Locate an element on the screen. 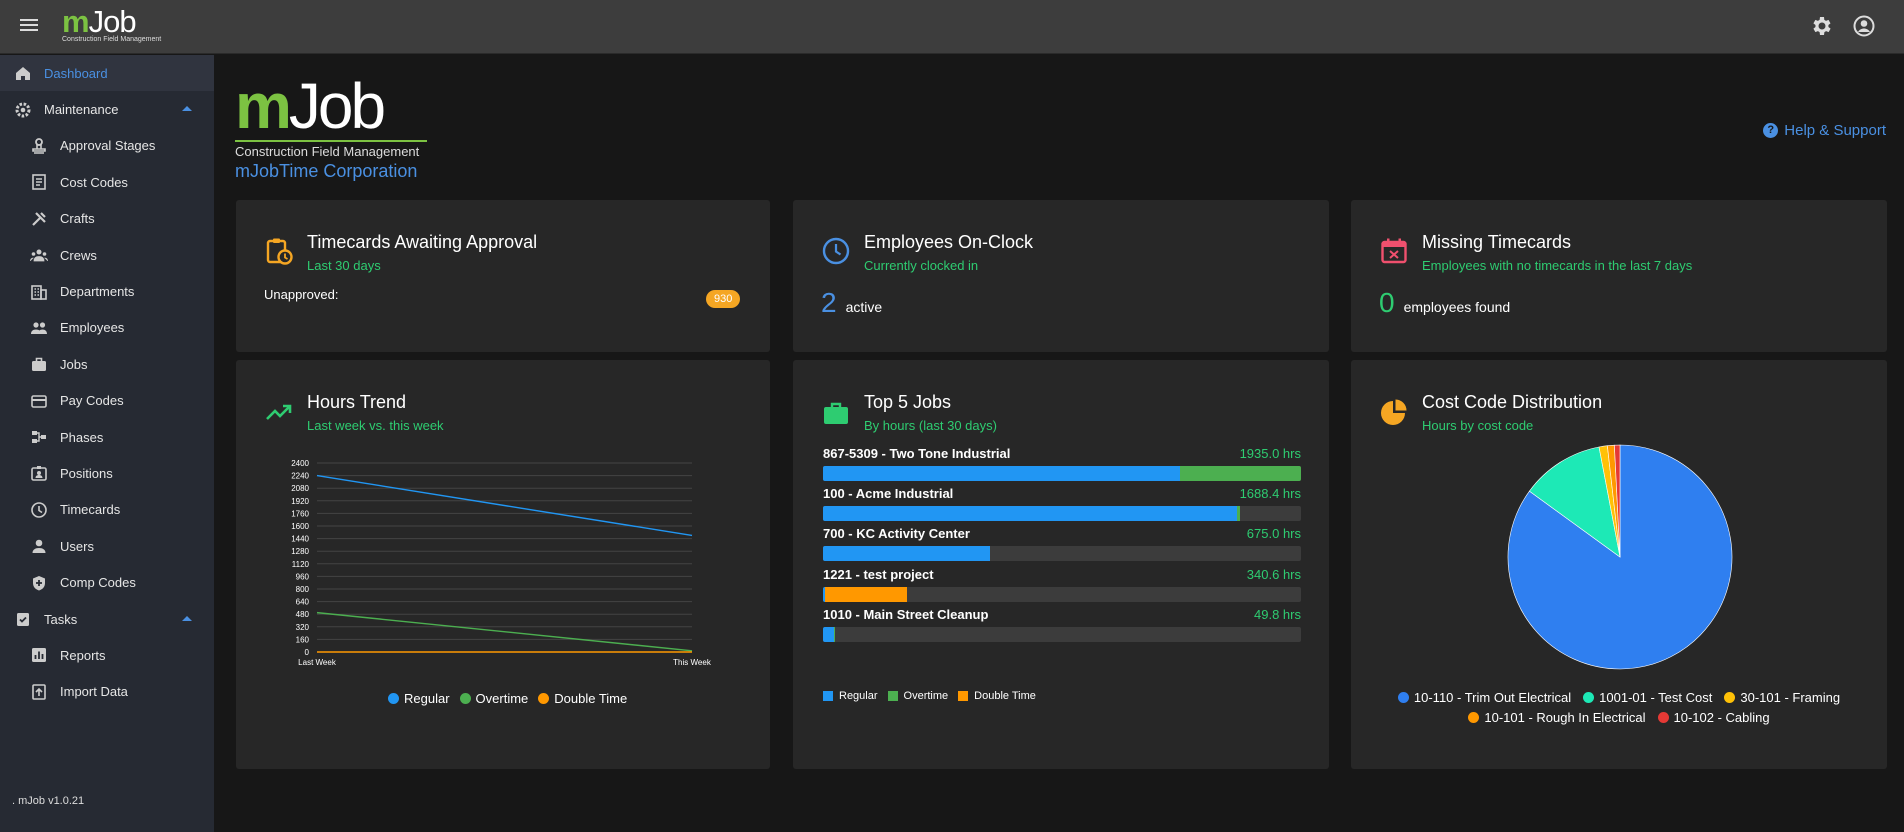 The height and width of the screenshot is (832, 1904). card-subtitle: Last 30 days is located at coordinates (344, 265).